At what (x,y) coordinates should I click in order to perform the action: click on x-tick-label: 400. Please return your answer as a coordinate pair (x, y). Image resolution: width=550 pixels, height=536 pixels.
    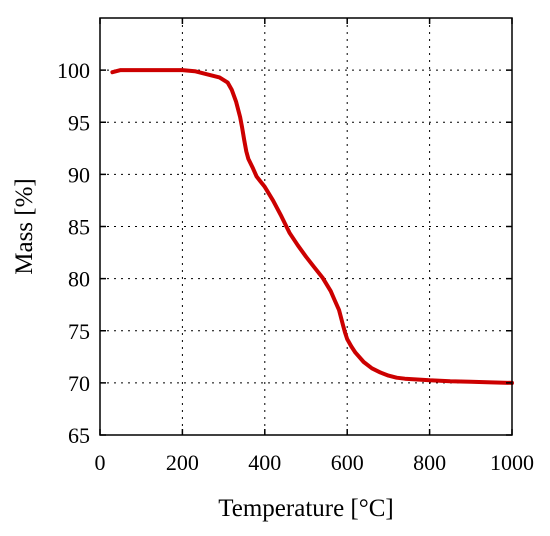
    Looking at the image, I should click on (264, 462).